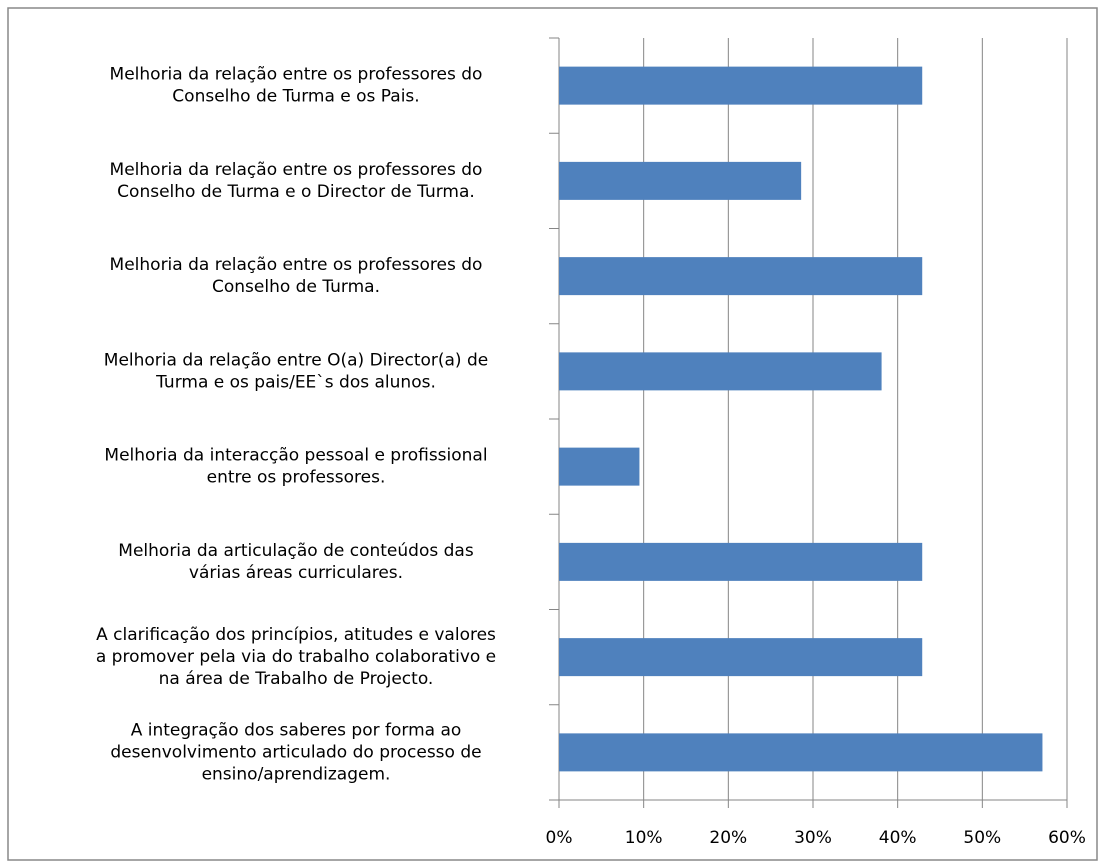 The width and height of the screenshot is (1105, 867). I want to click on y-tick-label-line: entre os professores., so click(296, 478).